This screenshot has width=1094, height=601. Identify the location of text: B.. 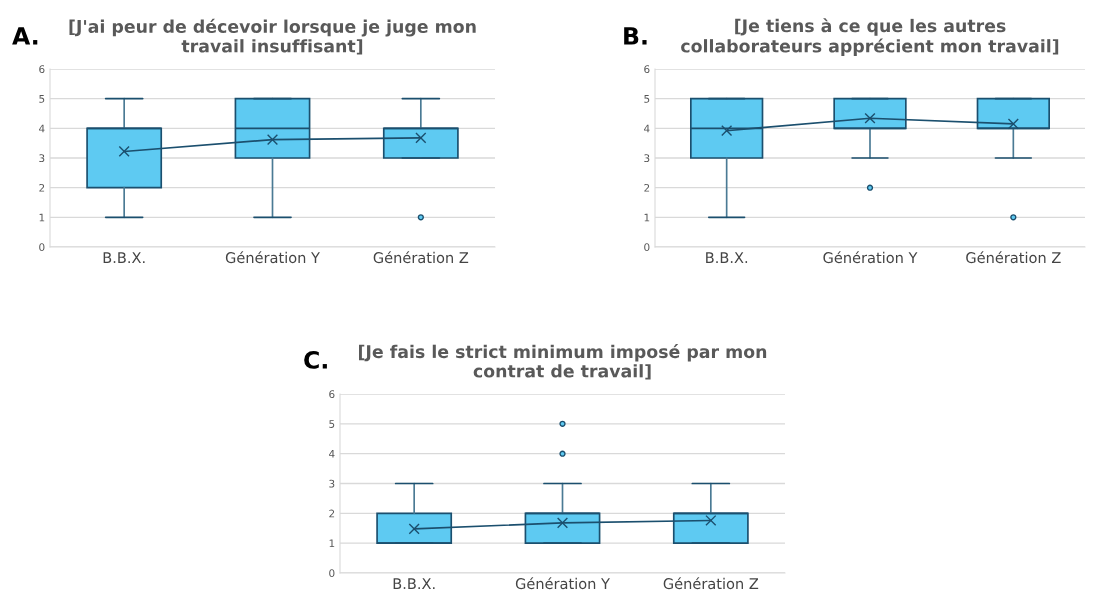
(635, 36).